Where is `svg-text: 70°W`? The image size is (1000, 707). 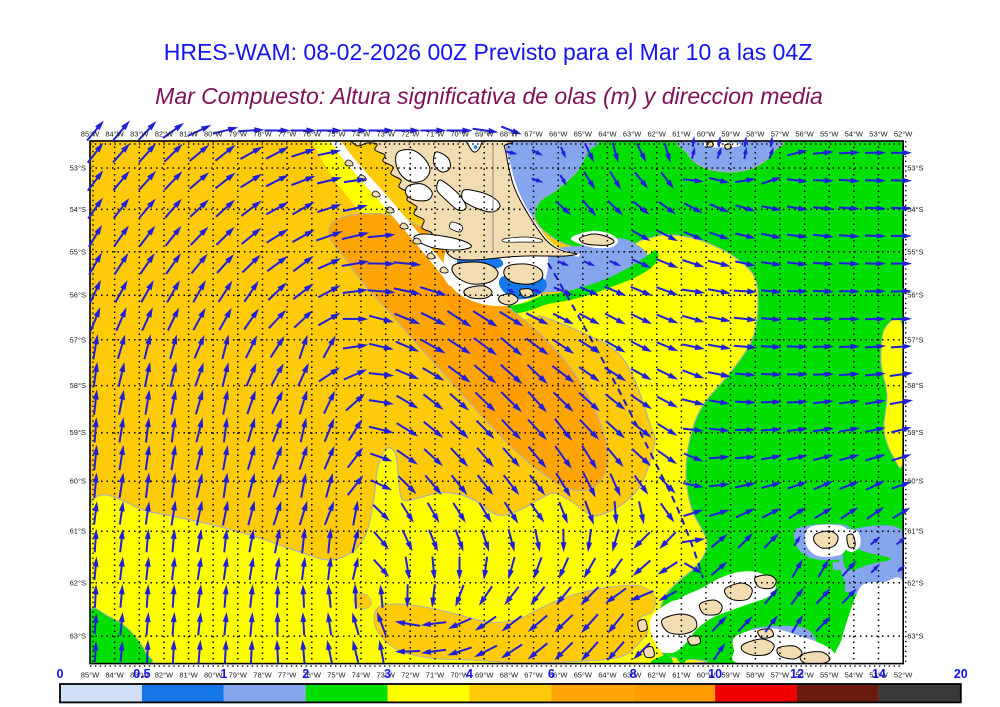 svg-text: 70°W is located at coordinates (459, 675).